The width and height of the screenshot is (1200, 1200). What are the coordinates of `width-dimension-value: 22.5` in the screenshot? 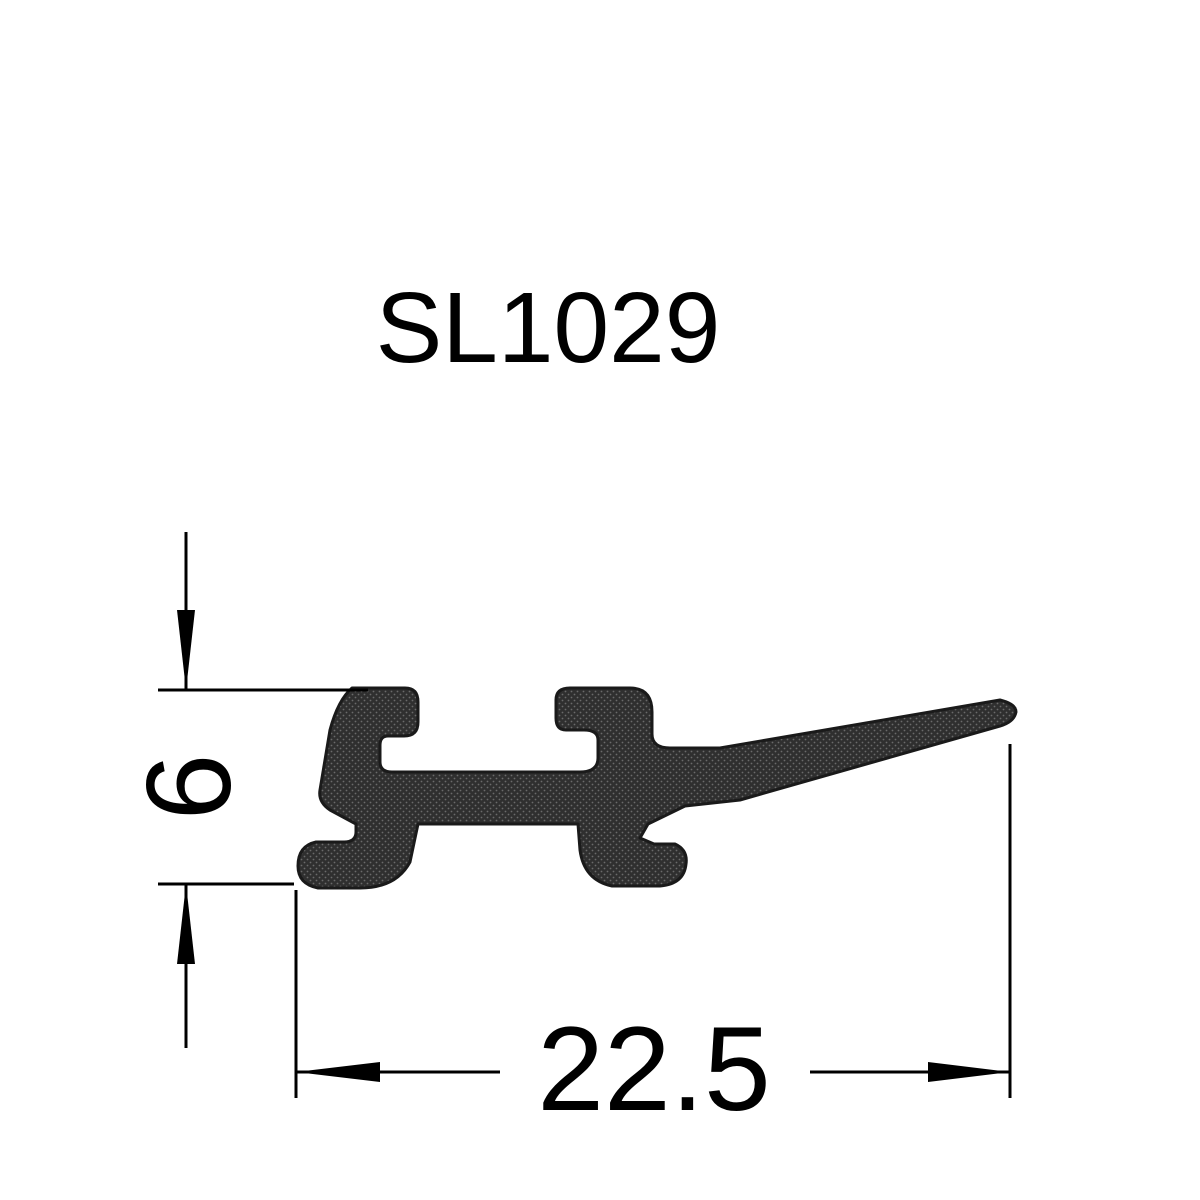 It's located at (654, 1069).